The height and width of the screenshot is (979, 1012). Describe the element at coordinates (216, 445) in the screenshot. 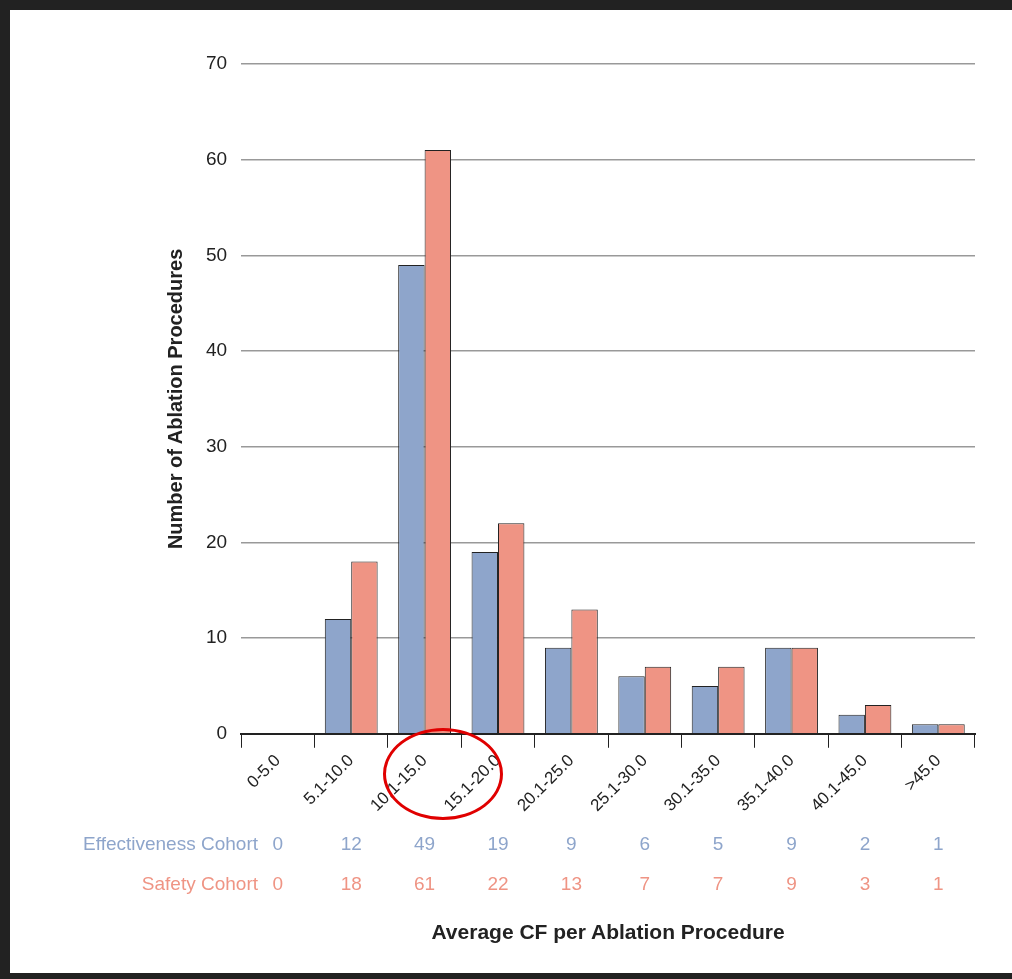

I see `y-tick-label: 30` at that location.